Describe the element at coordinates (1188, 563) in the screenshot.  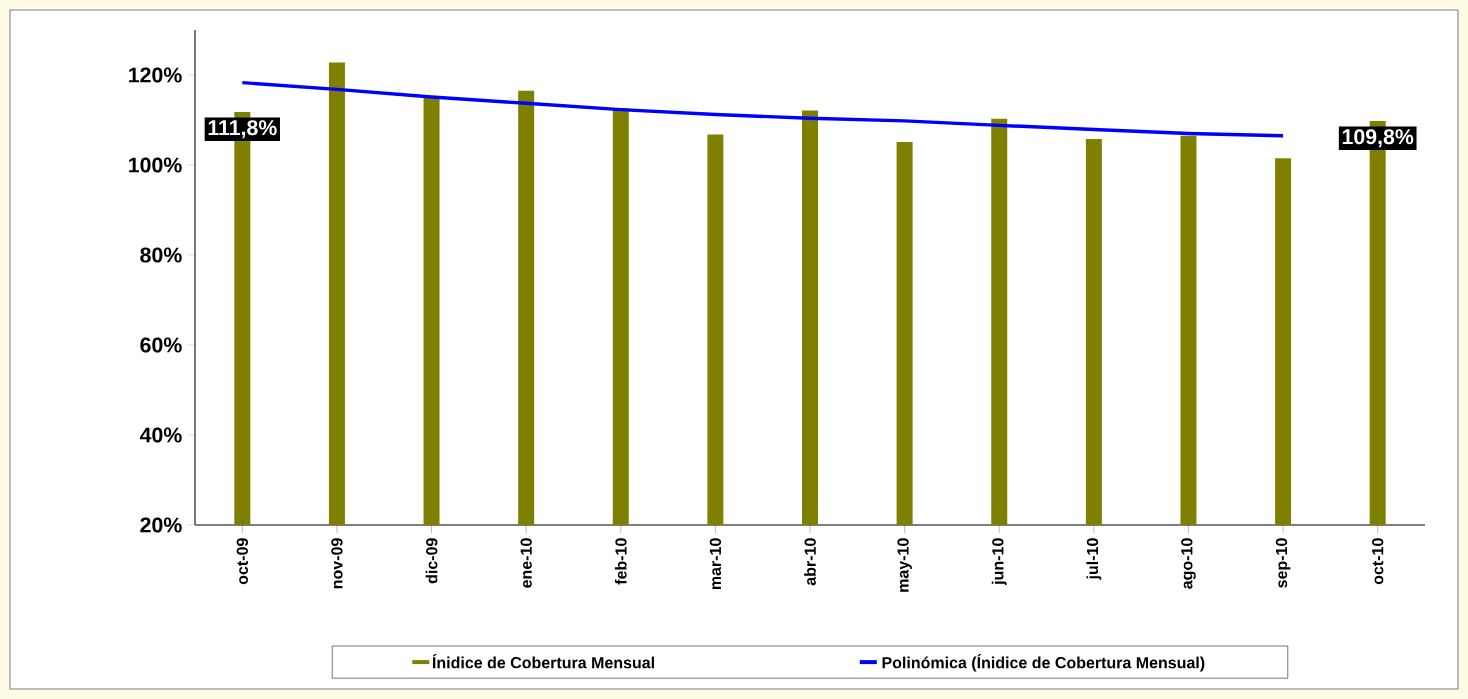
I see `x-tick-label: ago-10` at that location.